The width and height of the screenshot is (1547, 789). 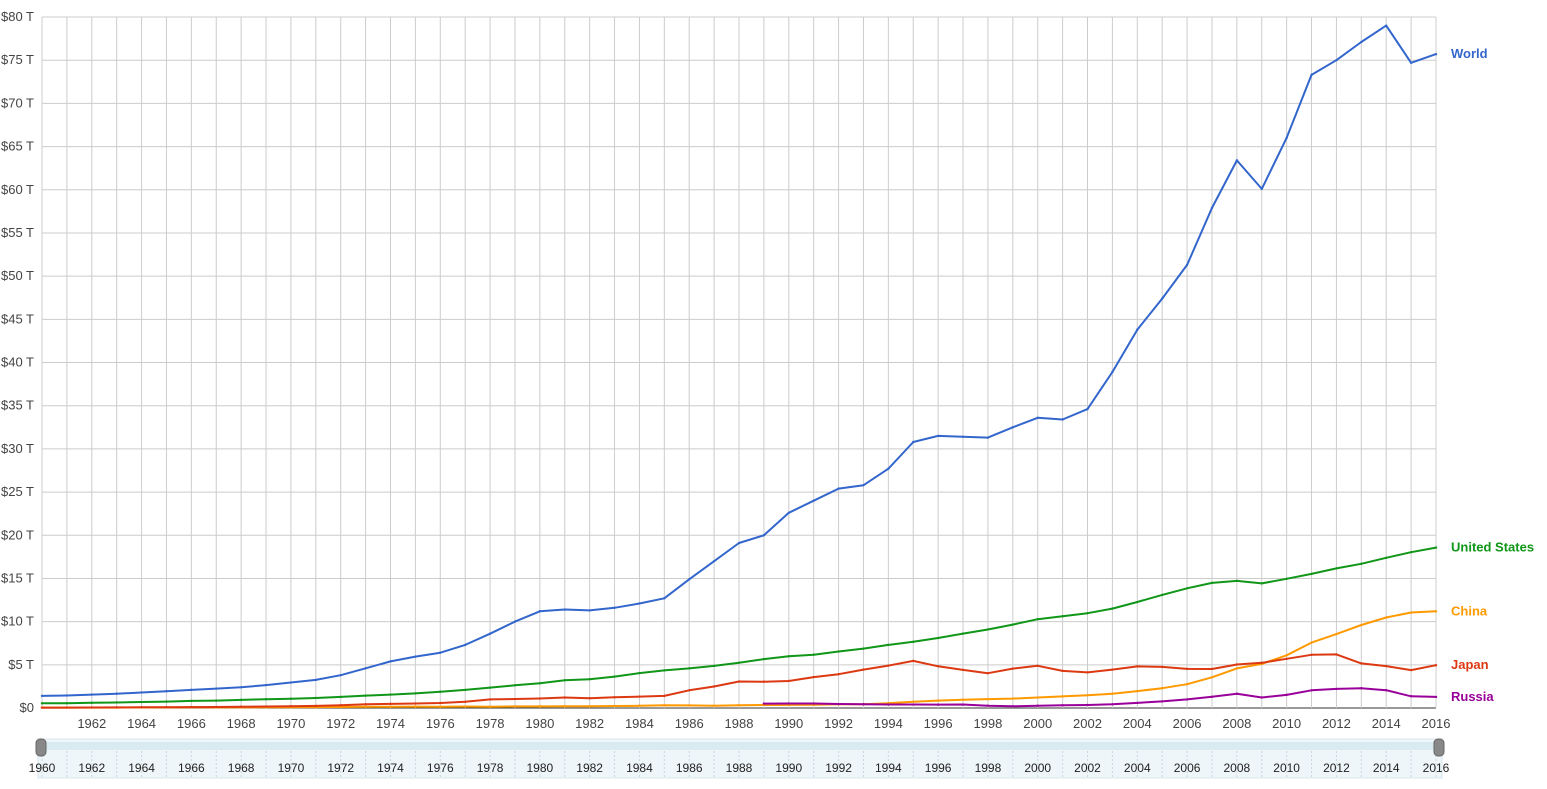 I want to click on range-tick-label: 1990, so click(x=788, y=768).